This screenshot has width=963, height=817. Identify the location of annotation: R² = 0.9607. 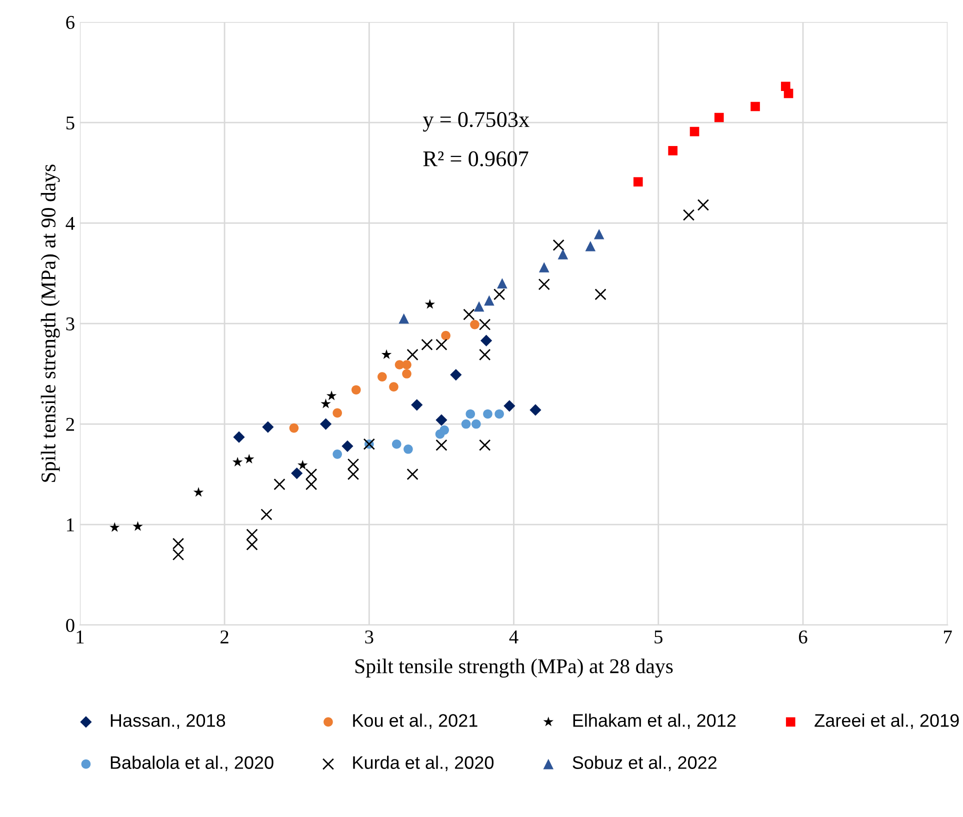
(475, 158).